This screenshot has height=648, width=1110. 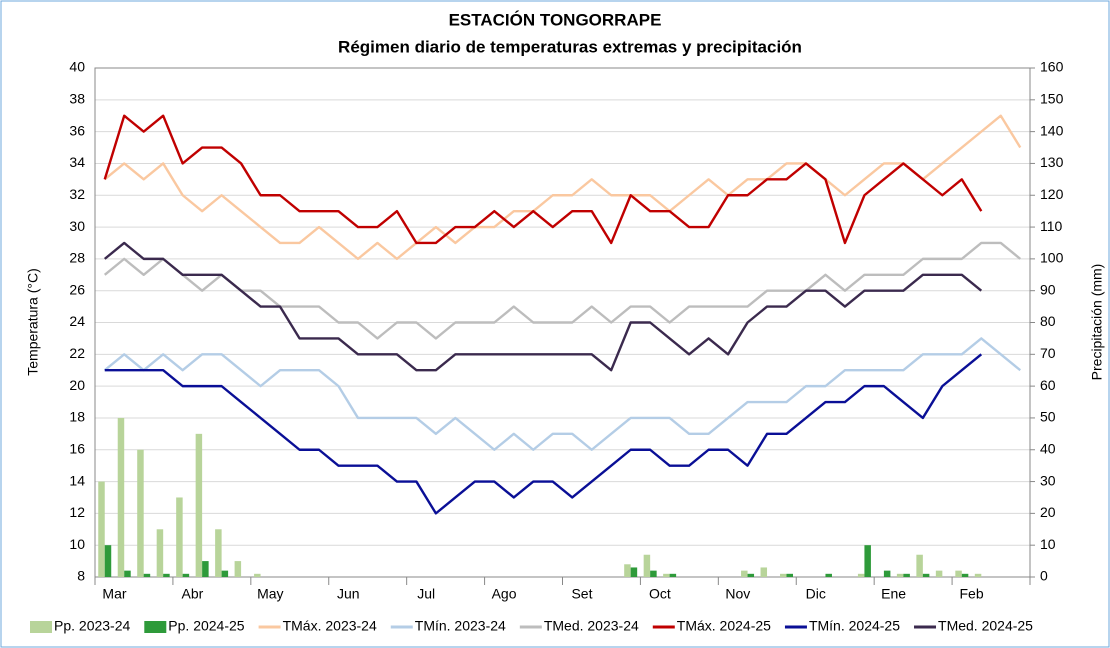 I want to click on x-tick-label: Mar, so click(x=114, y=594).